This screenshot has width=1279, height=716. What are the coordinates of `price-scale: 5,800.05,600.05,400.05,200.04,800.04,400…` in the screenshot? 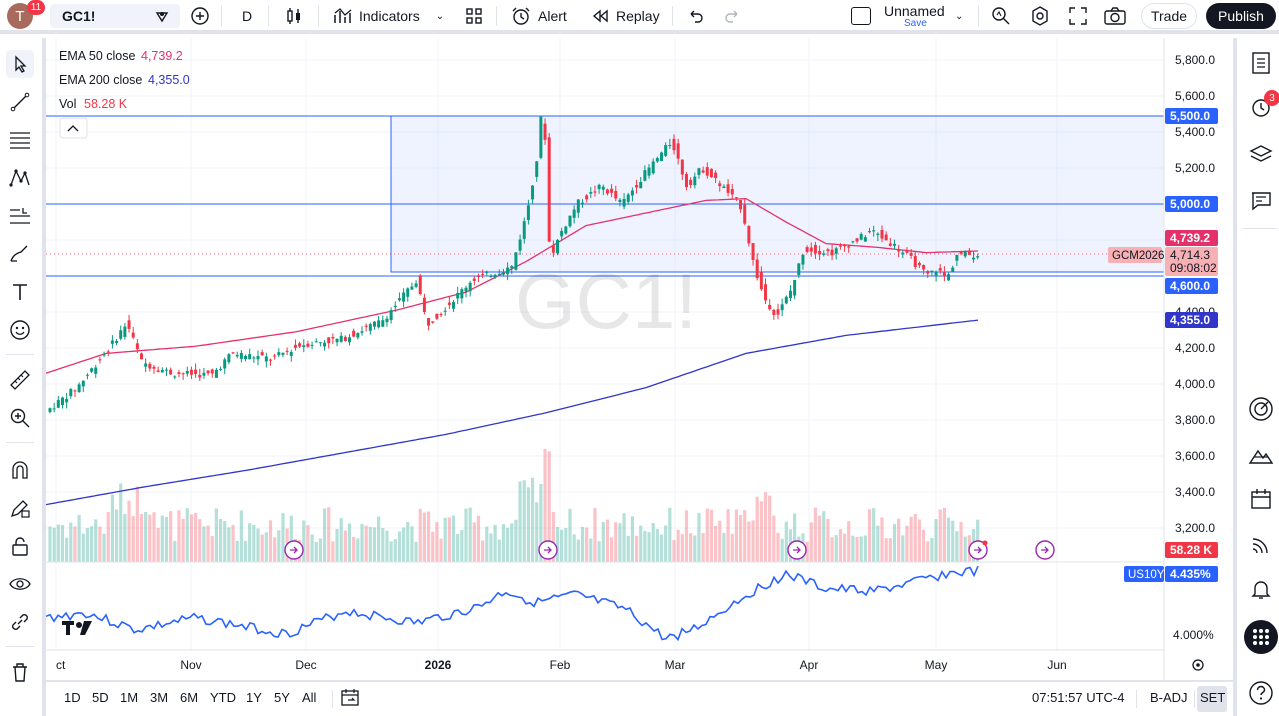 It's located at (1195, 294).